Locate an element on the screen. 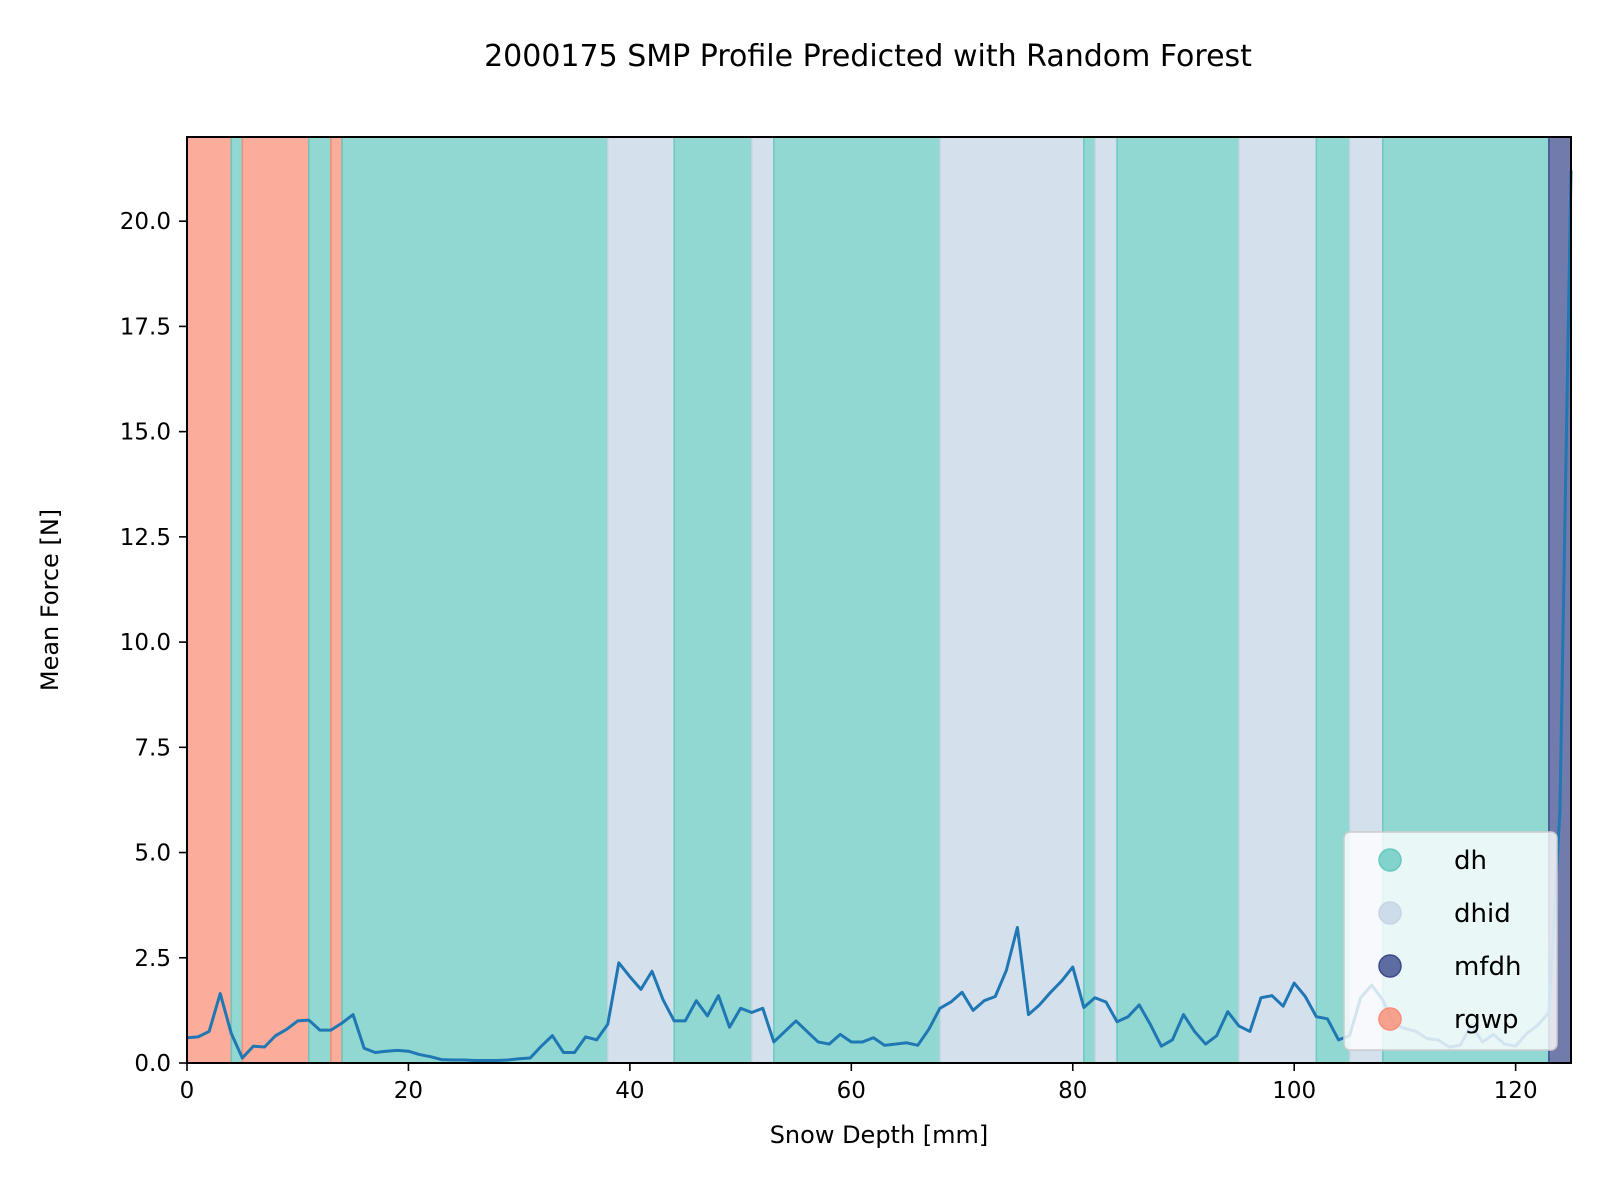  y-axis: 0.0 2.5 5.0 7.5 10.0 12.5 15.0 17.5 20.0 is located at coordinates (153, 643).